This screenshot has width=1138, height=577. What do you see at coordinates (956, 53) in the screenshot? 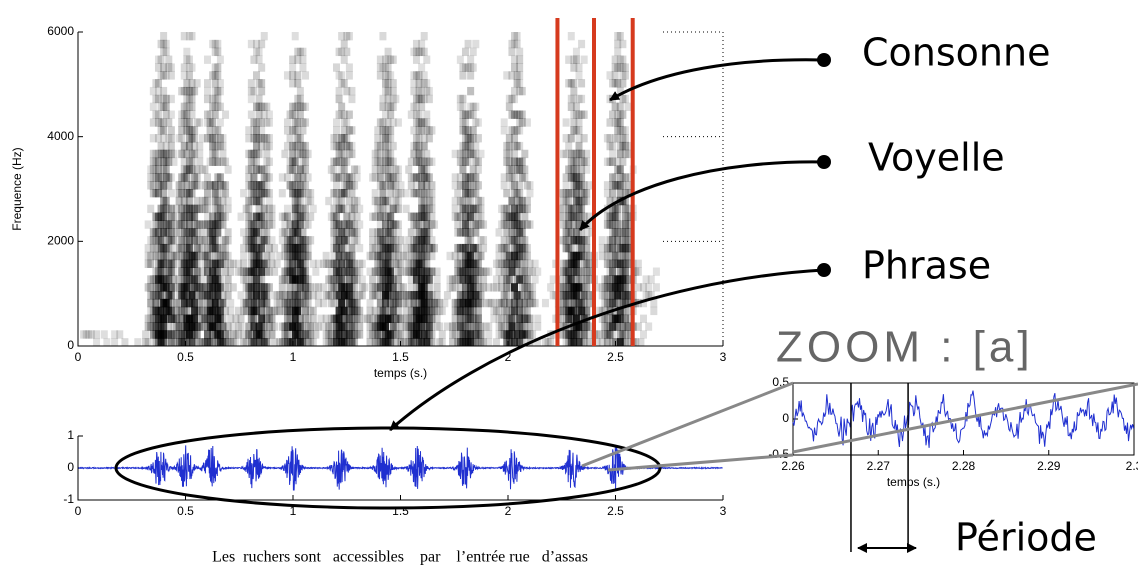
I see `label: Consonne` at bounding box center [956, 53].